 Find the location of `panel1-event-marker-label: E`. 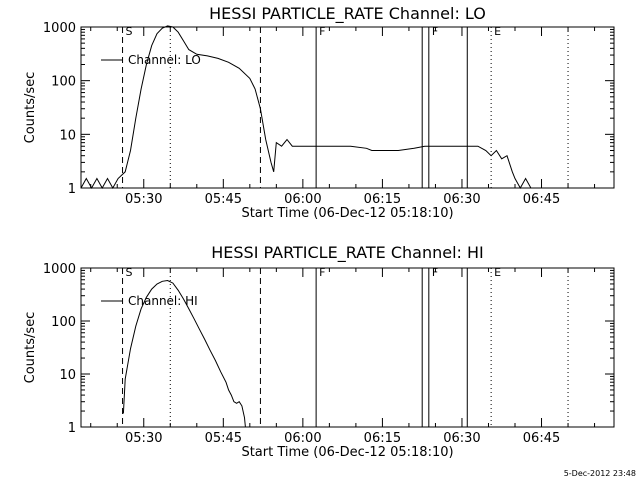

panel1-event-marker-label: E is located at coordinates (497, 31).